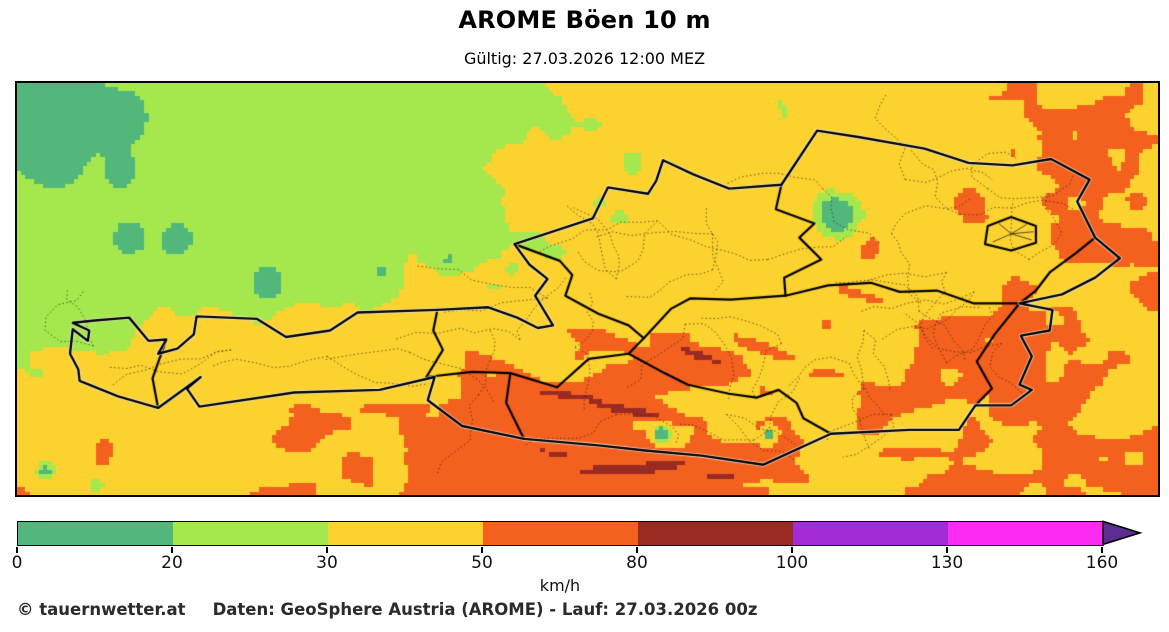  Describe the element at coordinates (327, 563) in the screenshot. I see `tick-label-30: 30` at that location.